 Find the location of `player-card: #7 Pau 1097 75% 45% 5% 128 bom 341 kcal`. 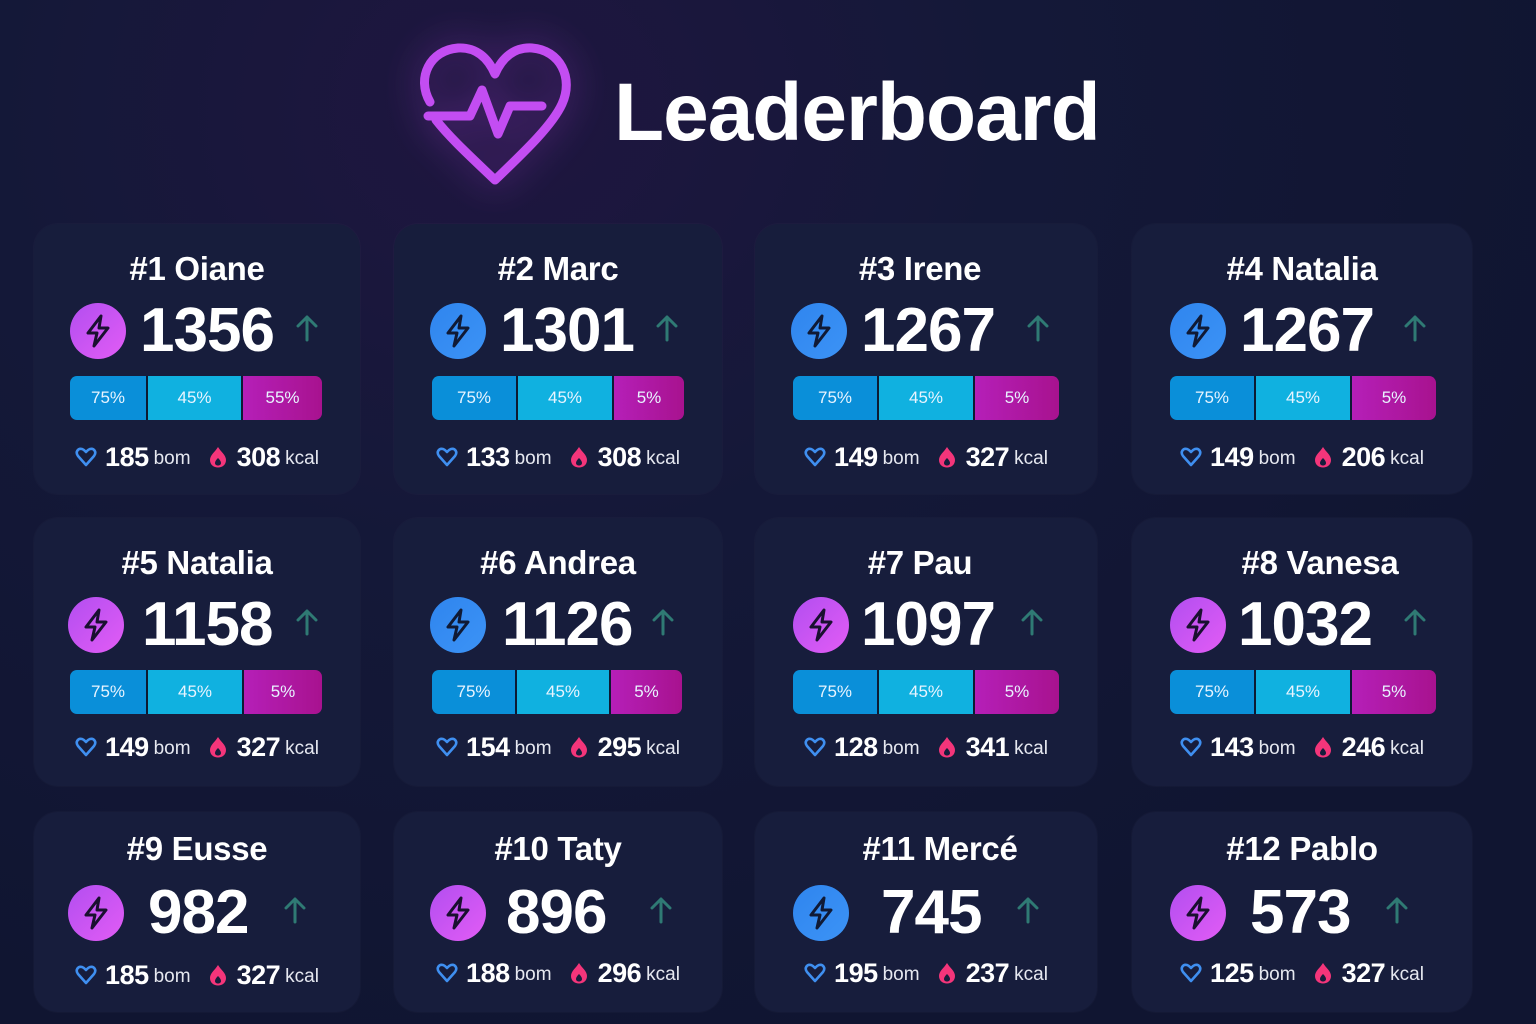

player-card: #7 Pau 1097 75% 45% 5% 128 bom 341 kcal is located at coordinates (926, 652).